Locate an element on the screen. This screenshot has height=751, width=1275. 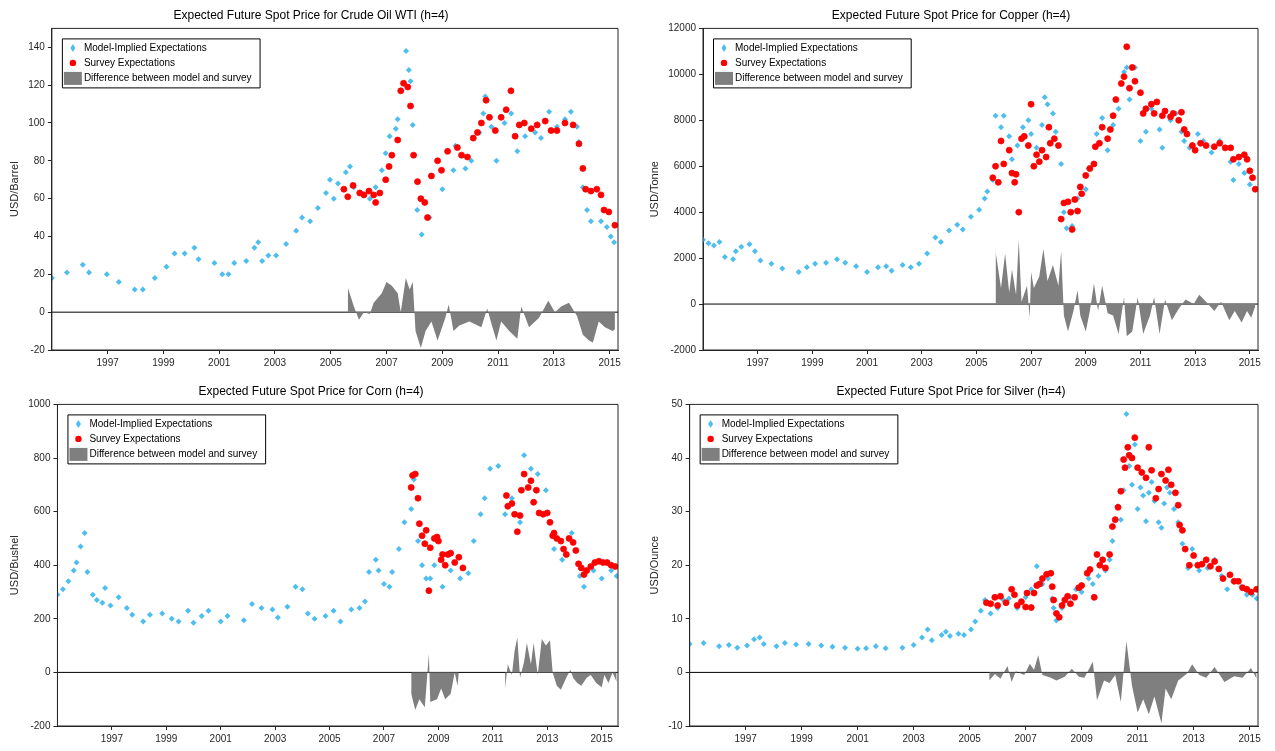
y-axis-title: USD/Barrel is located at coordinates (13, 189).